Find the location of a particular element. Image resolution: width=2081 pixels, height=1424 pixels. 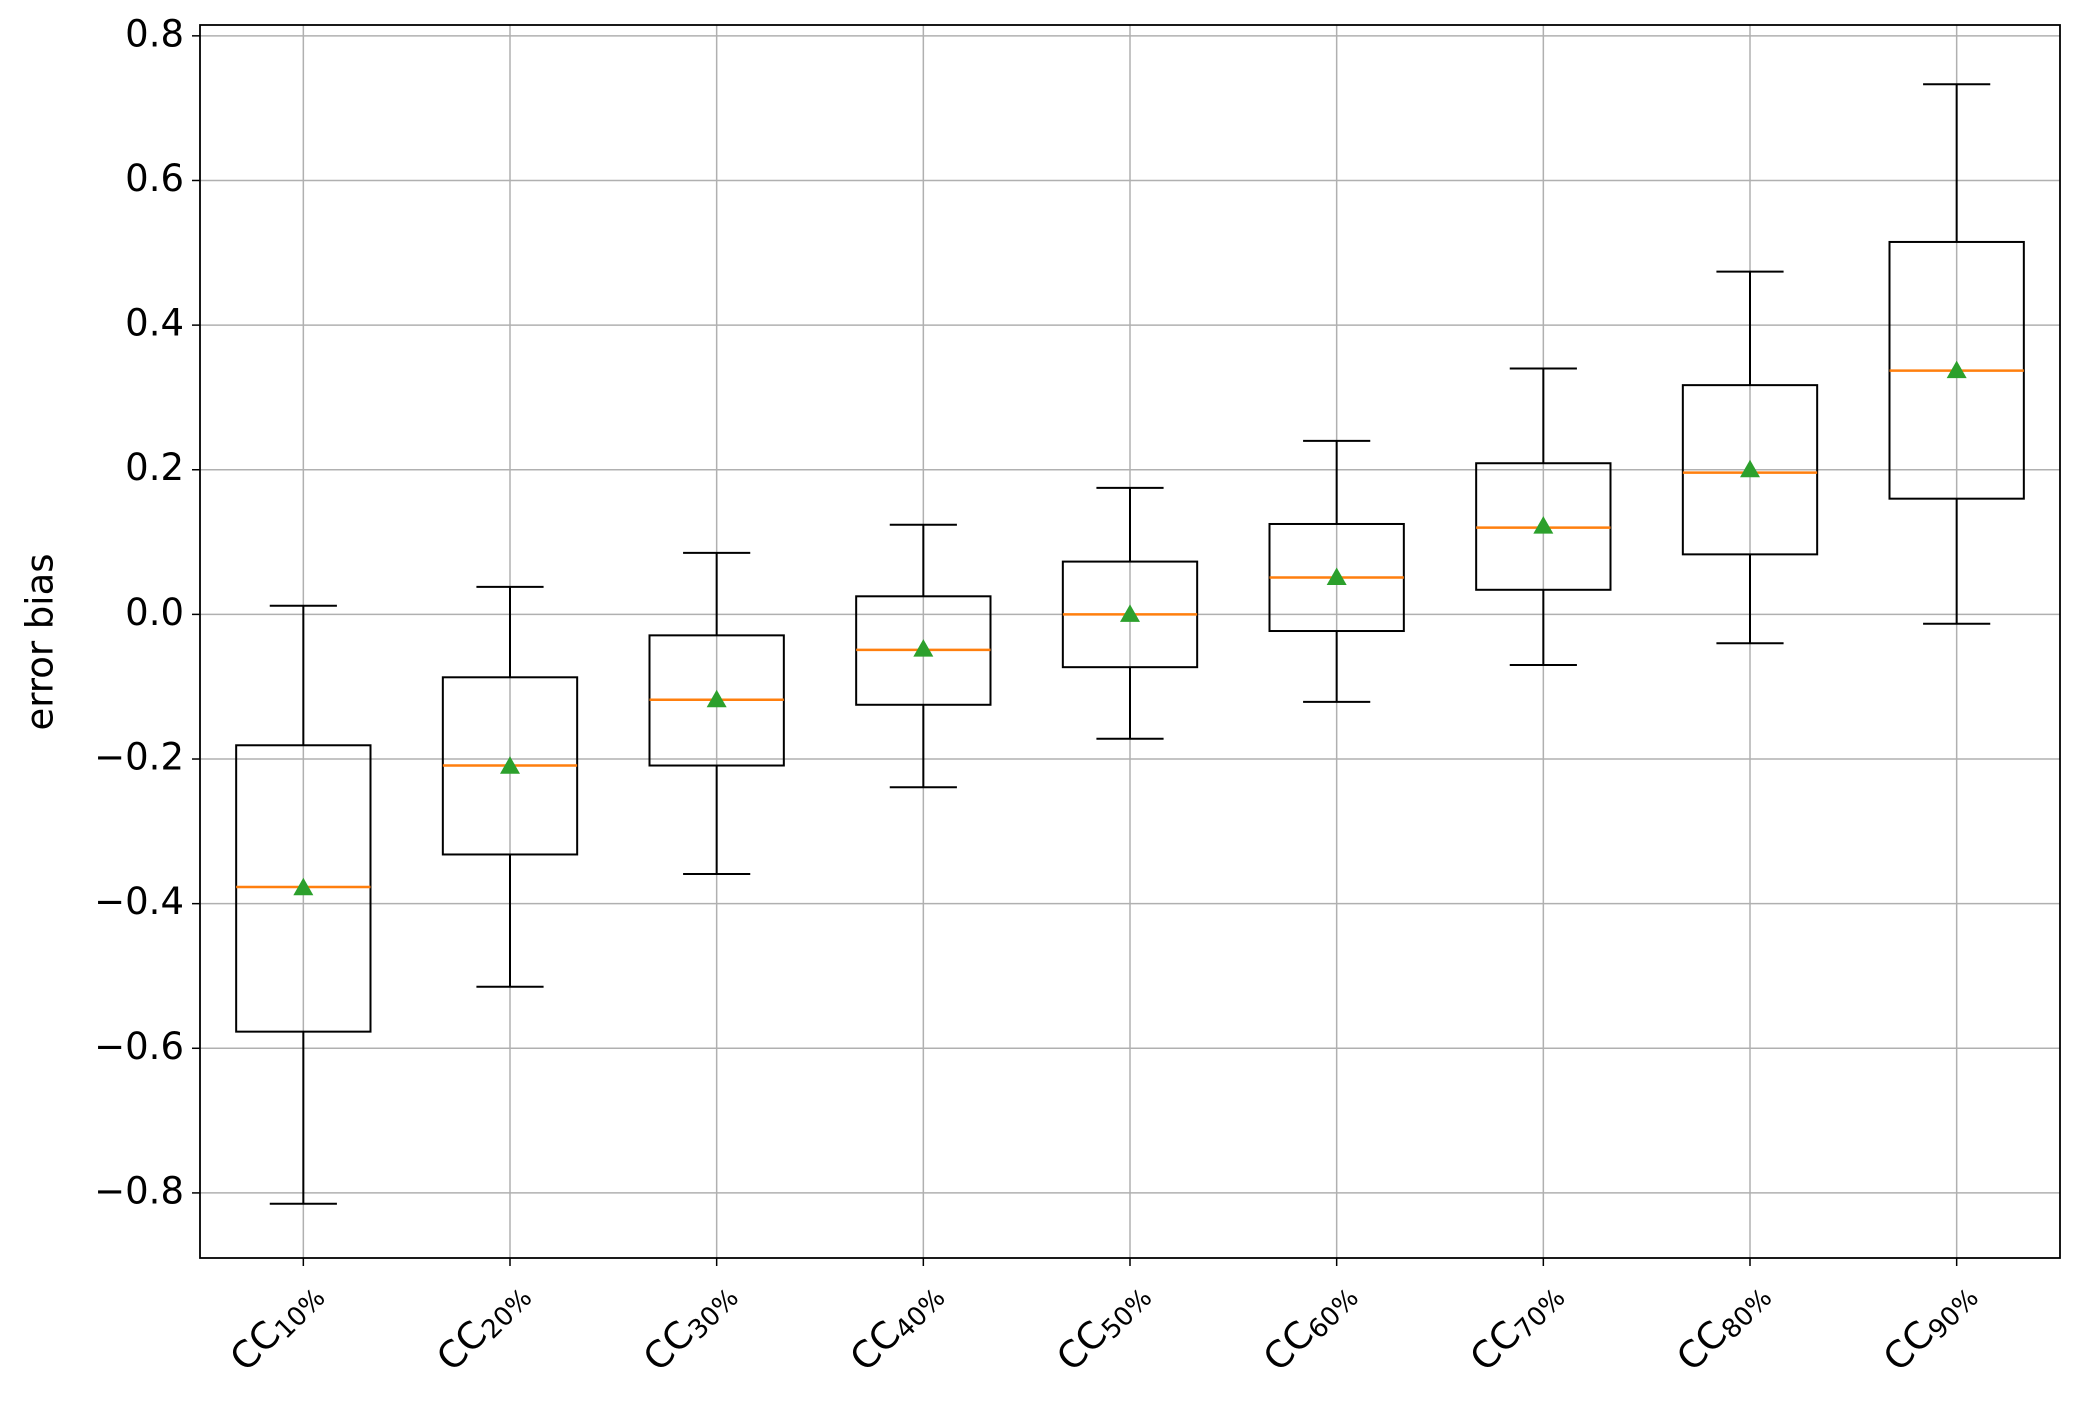

y-axis-label: error bias is located at coordinates (40, 641).